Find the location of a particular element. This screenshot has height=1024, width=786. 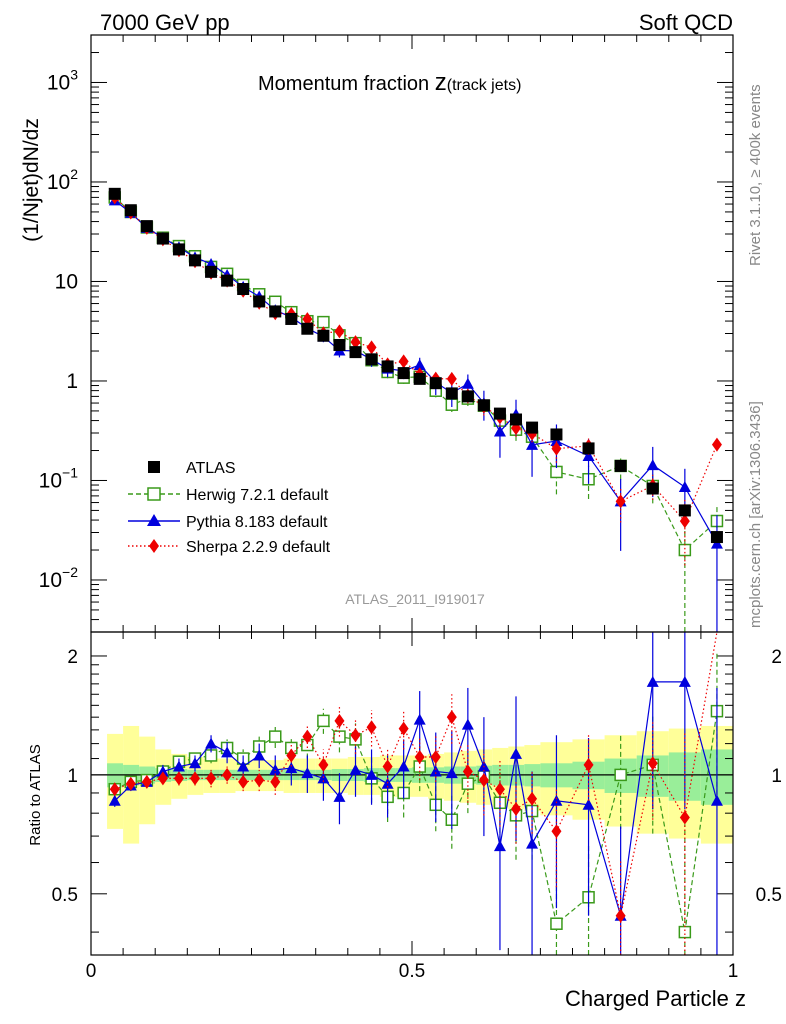

y-tick-label: 10 is located at coordinates (66, 281).